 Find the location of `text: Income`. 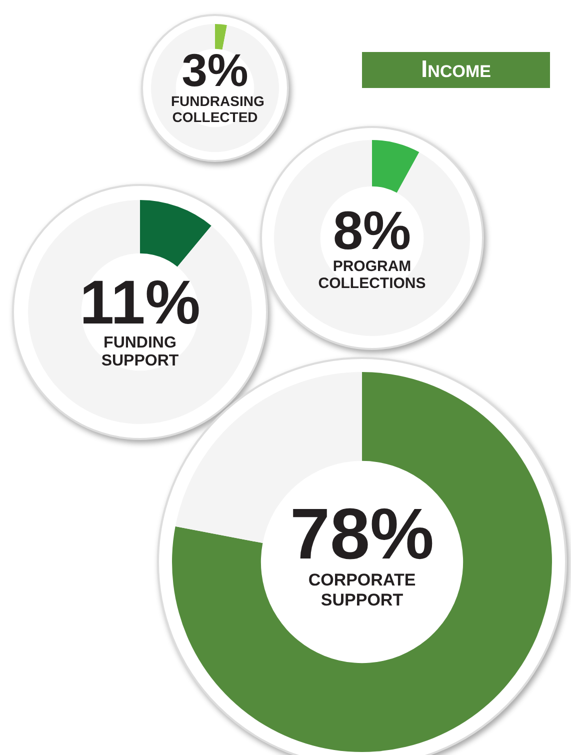

text: Income is located at coordinates (456, 70).